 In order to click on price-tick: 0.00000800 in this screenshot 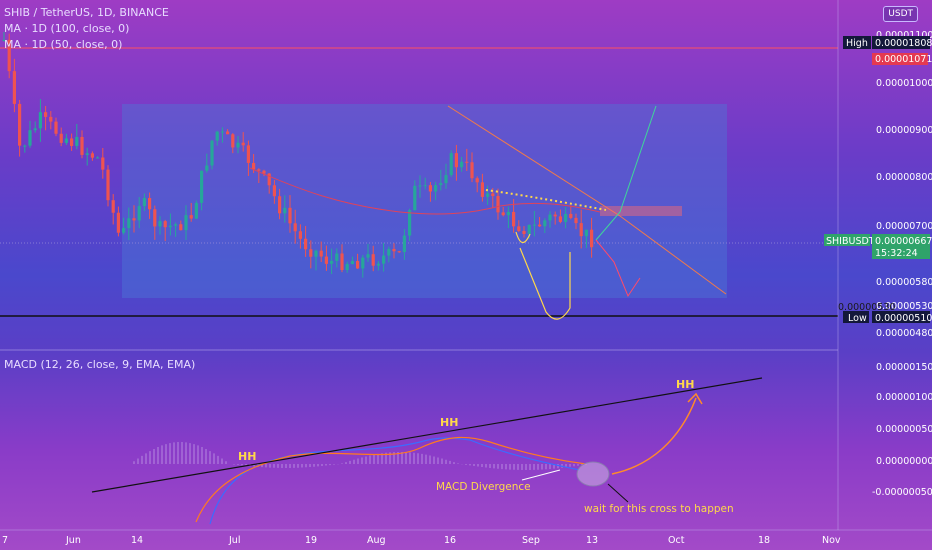, I will do `click(904, 177)`.